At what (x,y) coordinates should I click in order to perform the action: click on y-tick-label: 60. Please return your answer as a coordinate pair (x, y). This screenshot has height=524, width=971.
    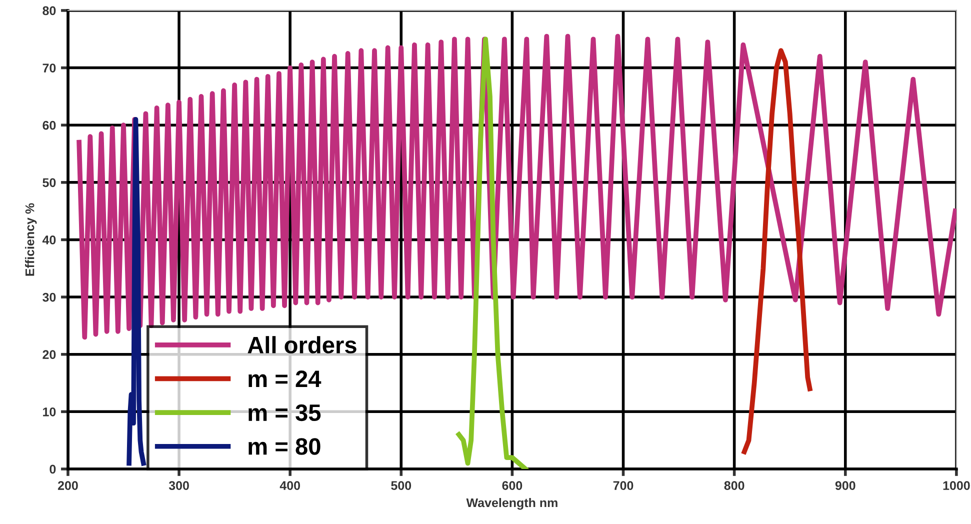
    Looking at the image, I should click on (49, 125).